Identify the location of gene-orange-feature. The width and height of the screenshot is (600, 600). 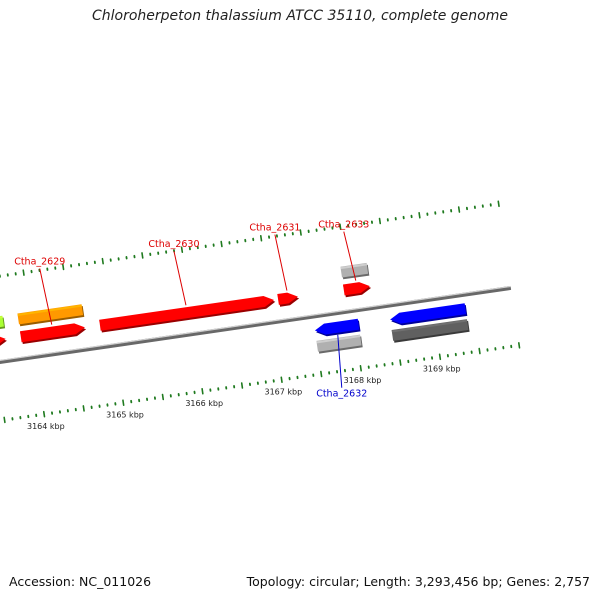
(50, 314).